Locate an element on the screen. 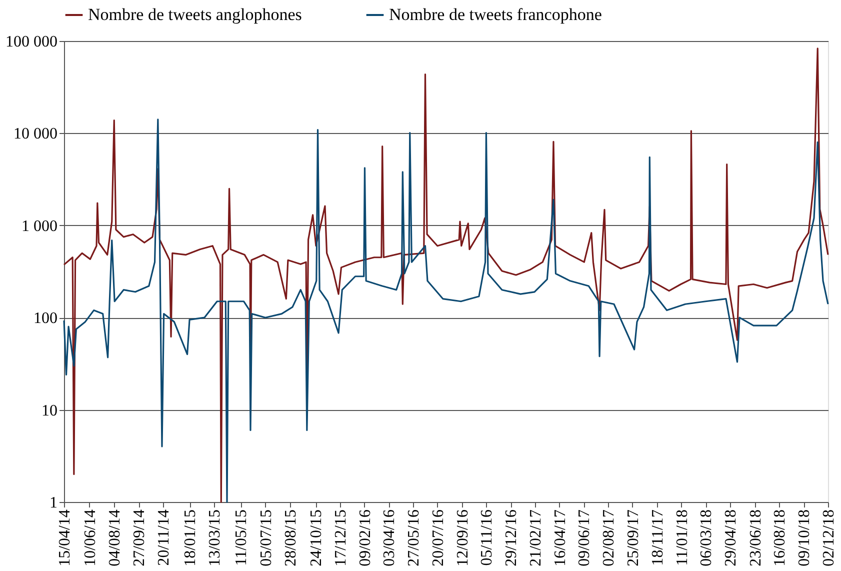  x-tick-label: 27/09/14 is located at coordinates (139, 538).